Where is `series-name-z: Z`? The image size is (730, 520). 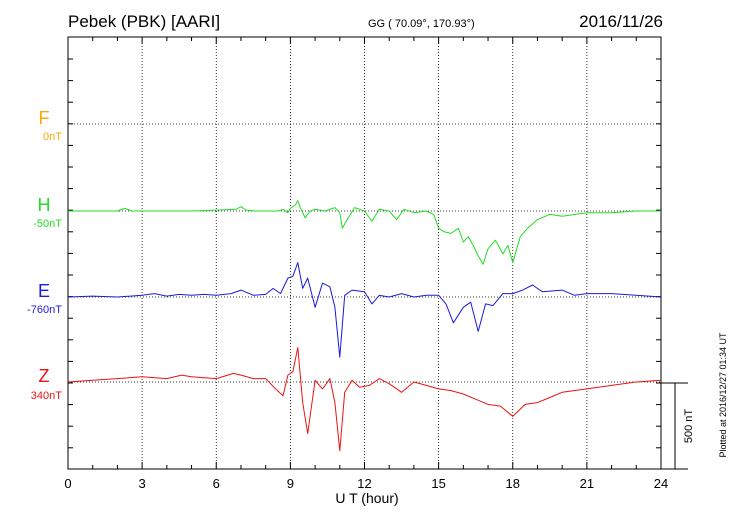
series-name-z: Z is located at coordinates (44, 376).